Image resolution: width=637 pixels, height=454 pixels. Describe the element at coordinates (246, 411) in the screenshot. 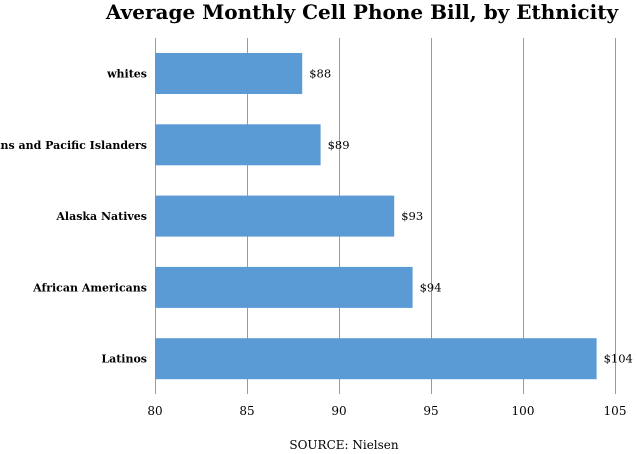

I see `x-tick-label: 85` at that location.